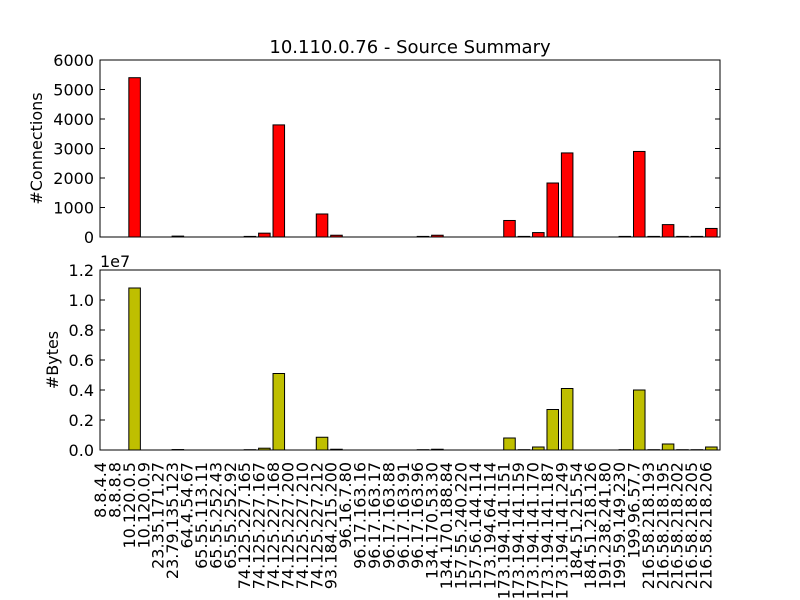  What do you see at coordinates (81, 390) in the screenshot?
I see `y-tick-label: 0.4` at bounding box center [81, 390].